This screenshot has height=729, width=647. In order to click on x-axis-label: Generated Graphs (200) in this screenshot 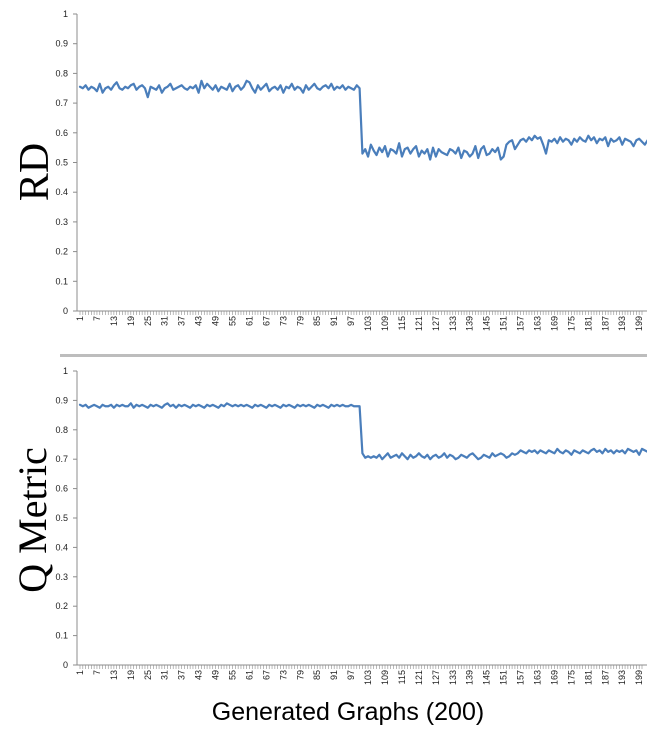, I will do `click(348, 712)`.